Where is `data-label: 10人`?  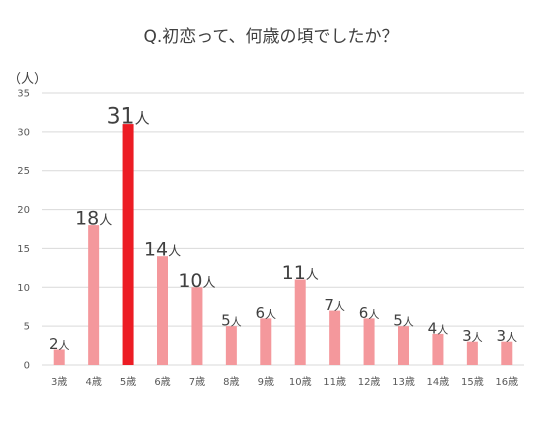 data-label: 10人 is located at coordinates (196, 281).